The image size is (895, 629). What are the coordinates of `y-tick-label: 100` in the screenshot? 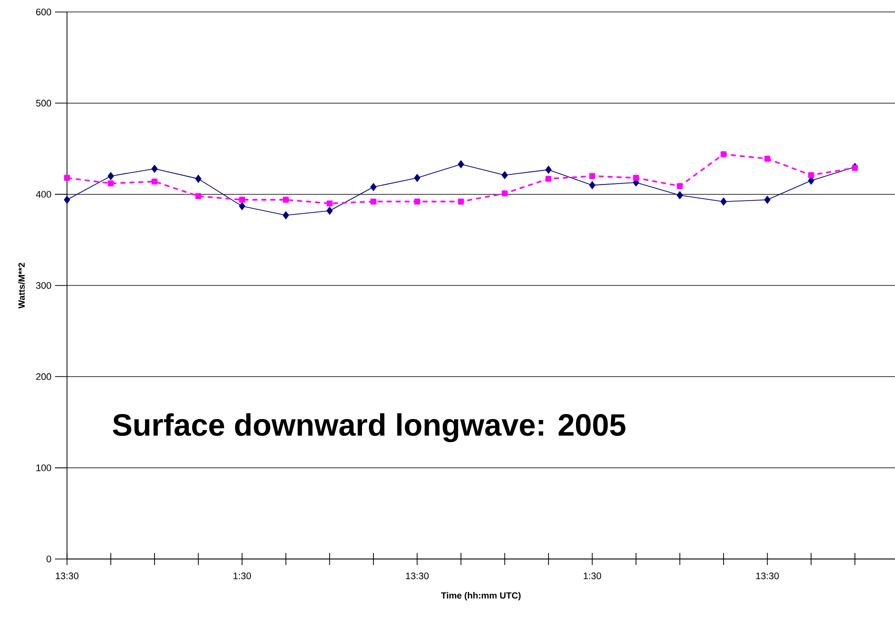 It's located at (44, 468).